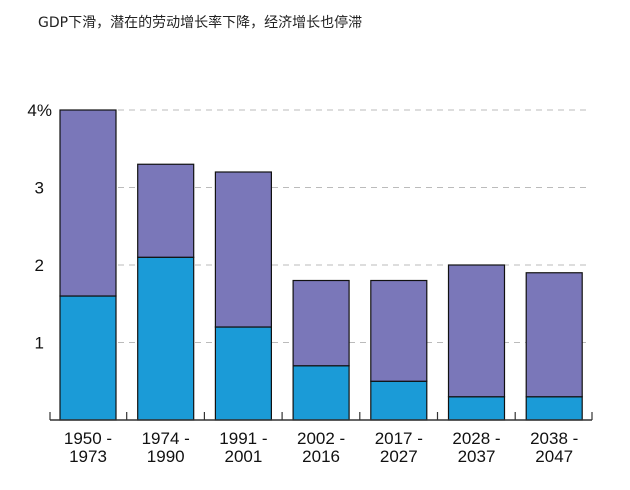 This screenshot has width=630, height=490. What do you see at coordinates (554, 438) in the screenshot?
I see `x-tick-label: 2038 -` at bounding box center [554, 438].